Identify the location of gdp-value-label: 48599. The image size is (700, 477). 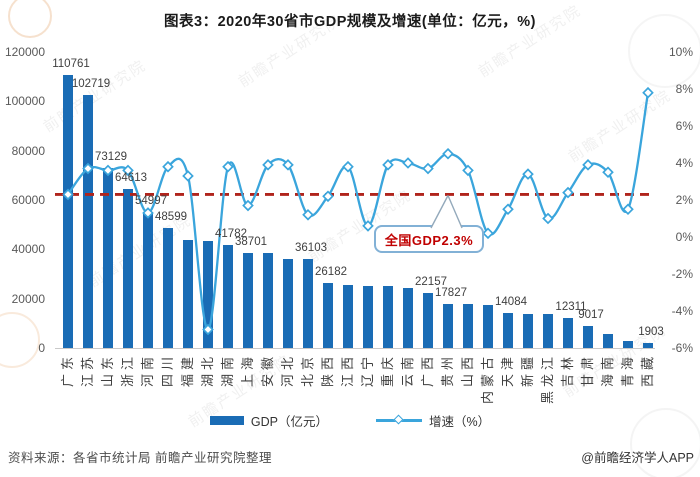
(171, 217).